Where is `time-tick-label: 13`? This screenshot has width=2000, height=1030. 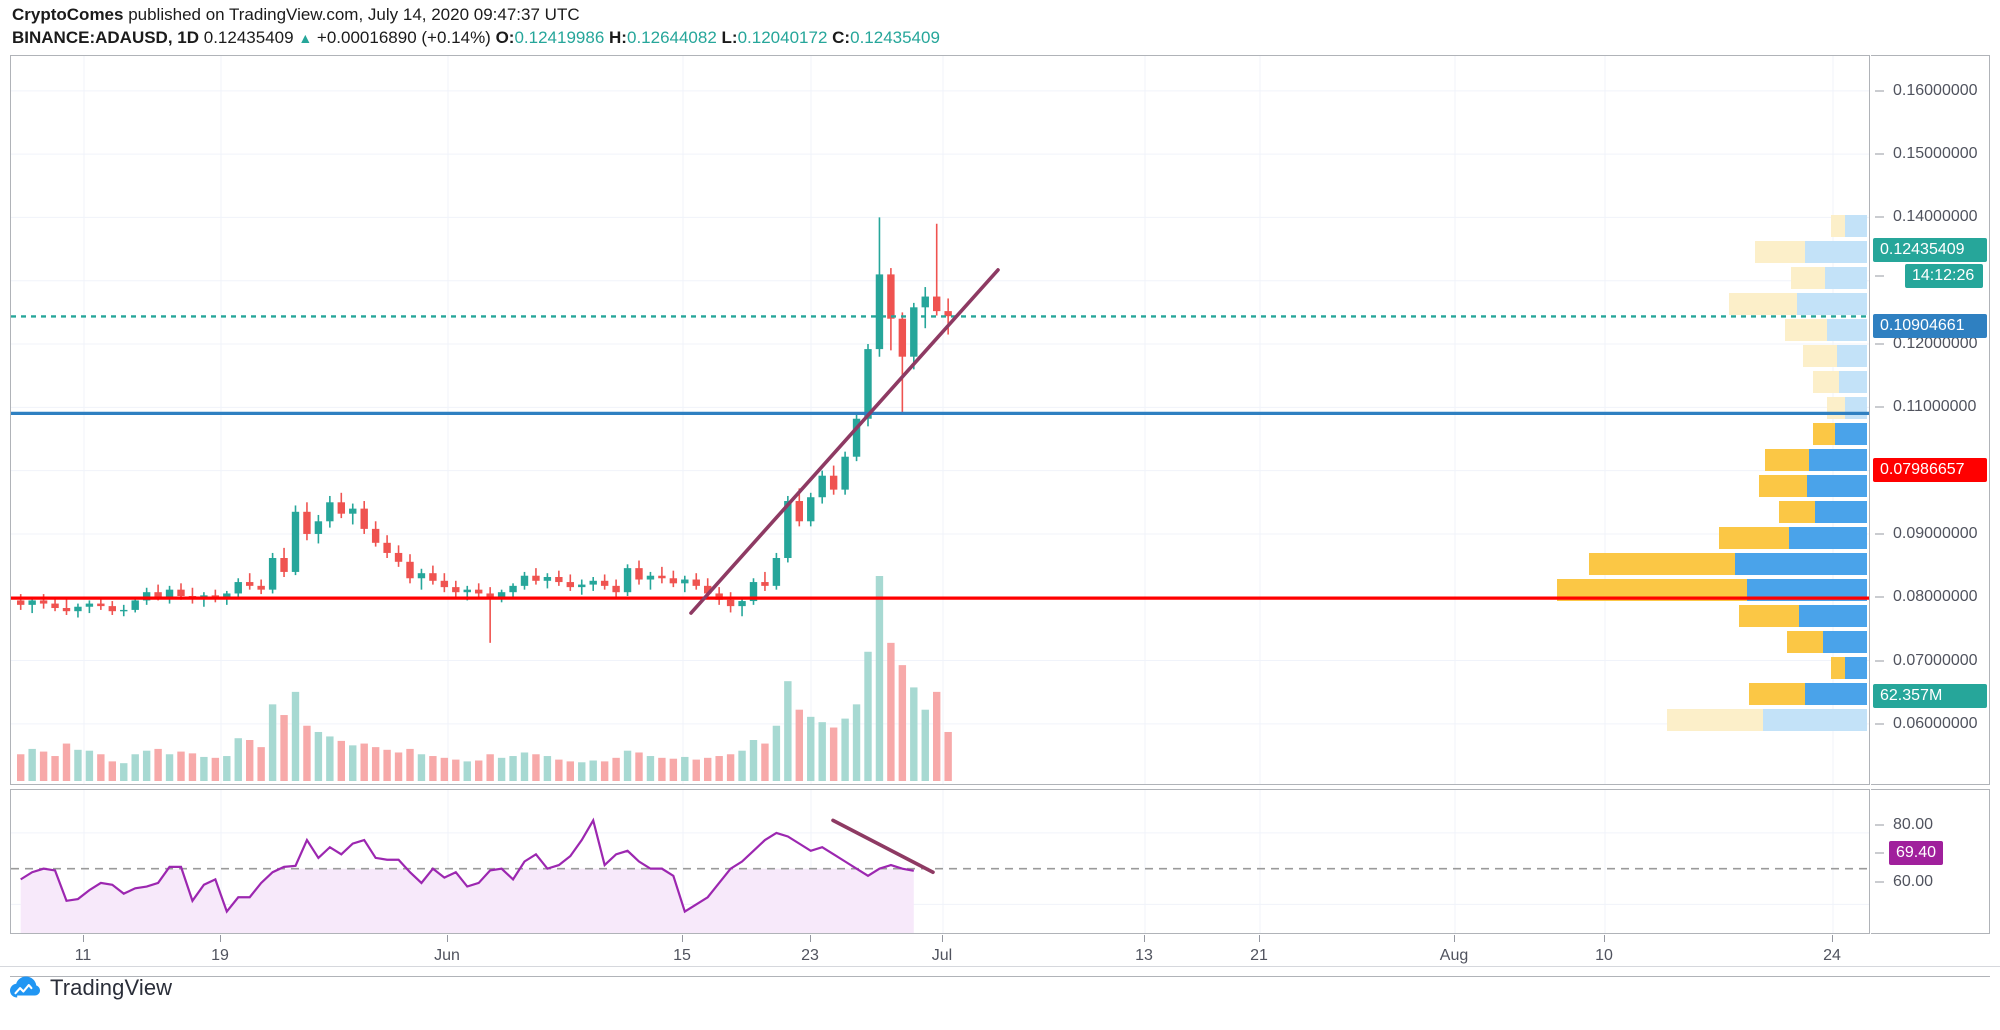
time-tick-label: 13 is located at coordinates (1144, 955).